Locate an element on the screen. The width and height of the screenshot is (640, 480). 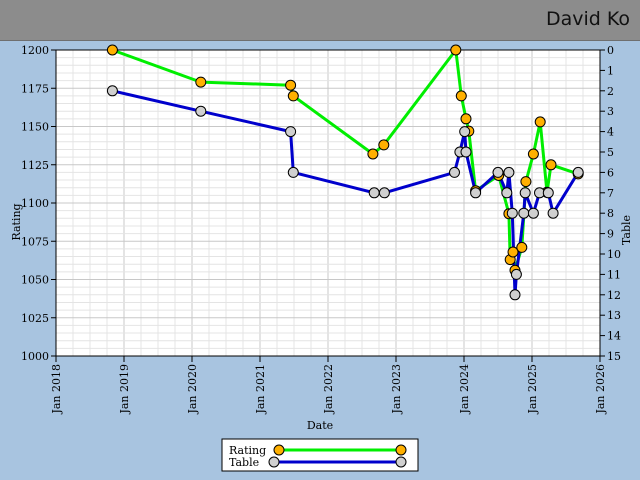
legend-label-table: Table is located at coordinates (244, 462).